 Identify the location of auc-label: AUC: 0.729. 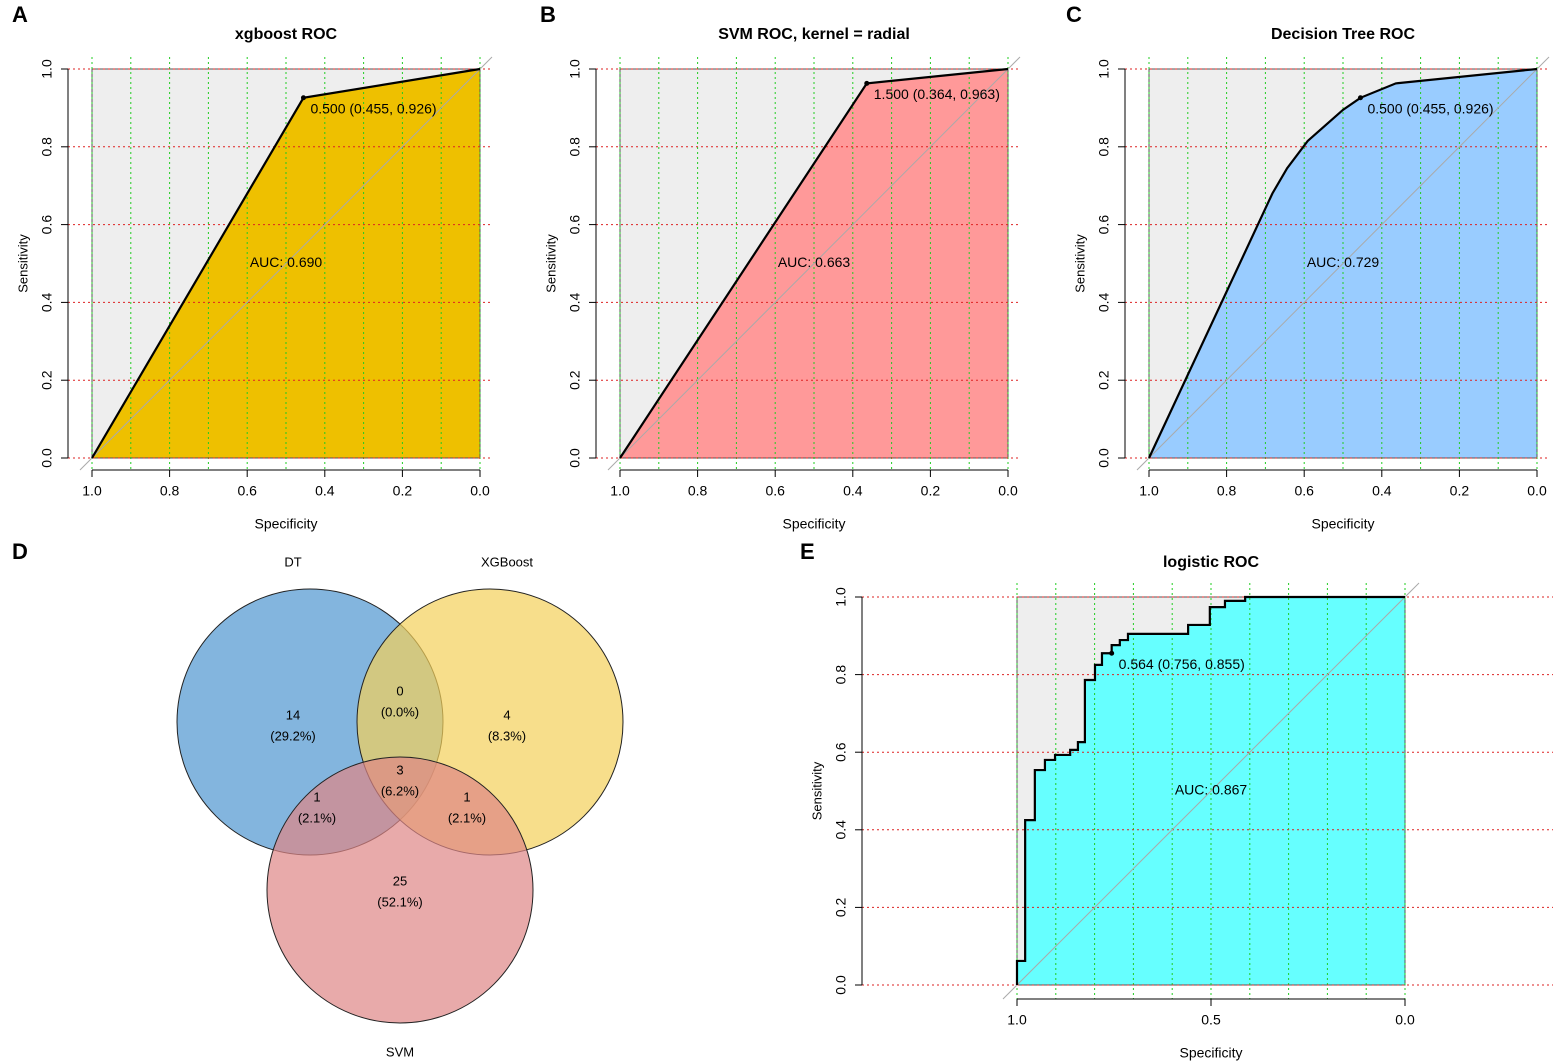
(1343, 262).